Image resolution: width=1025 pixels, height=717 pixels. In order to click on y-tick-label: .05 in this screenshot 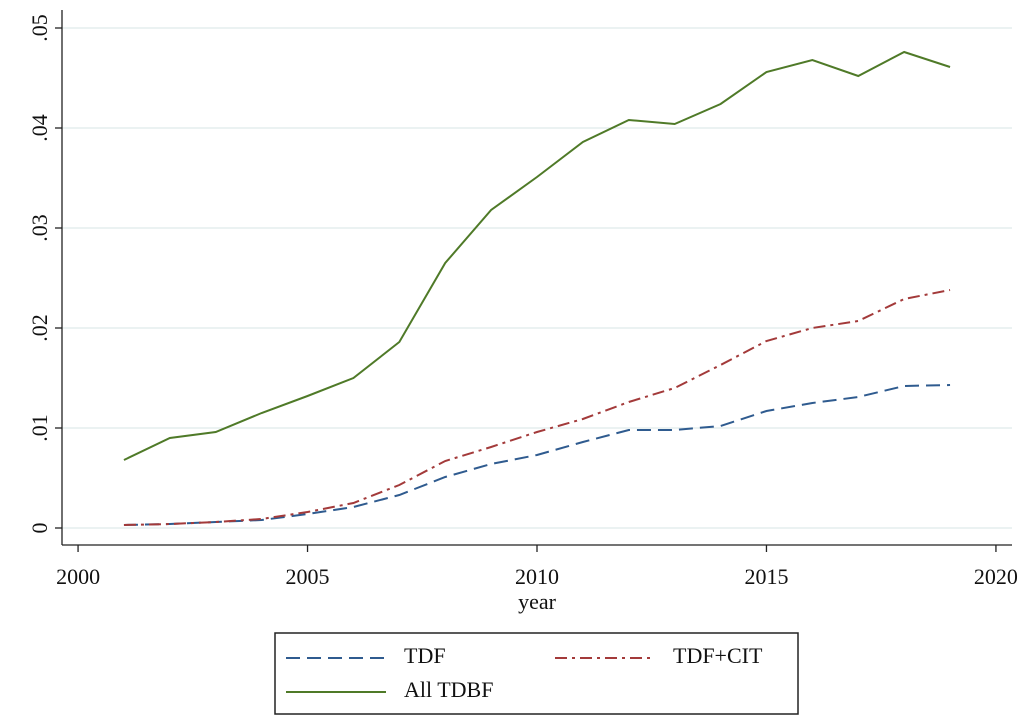, I will do `click(39, 28)`.